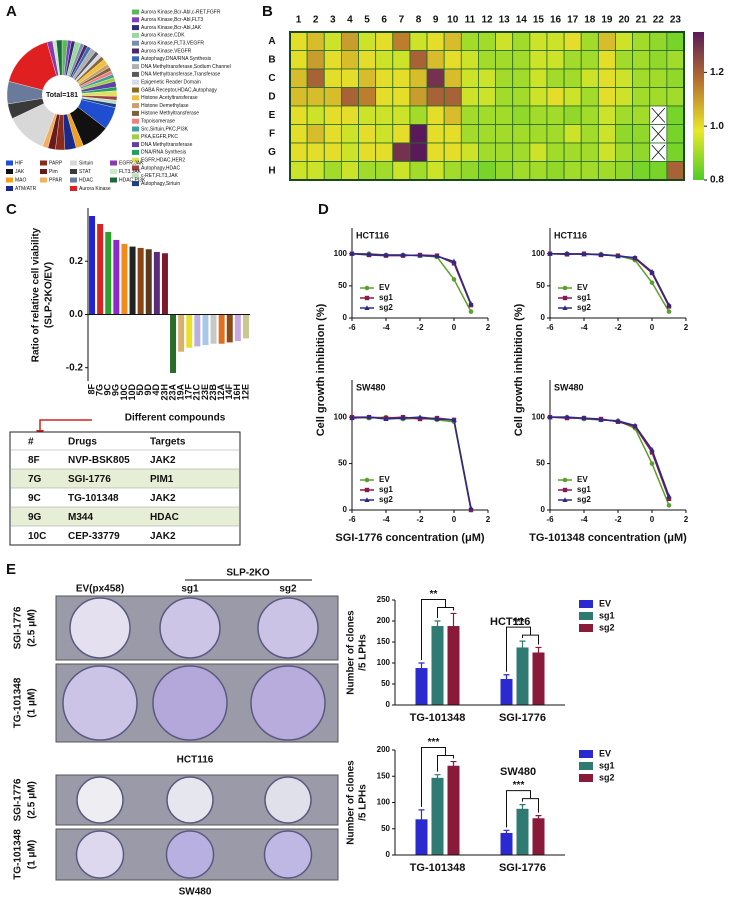 This screenshot has width=736, height=900. Describe the element at coordinates (385, 828) in the screenshot. I see `y-tick-label: 50` at that location.